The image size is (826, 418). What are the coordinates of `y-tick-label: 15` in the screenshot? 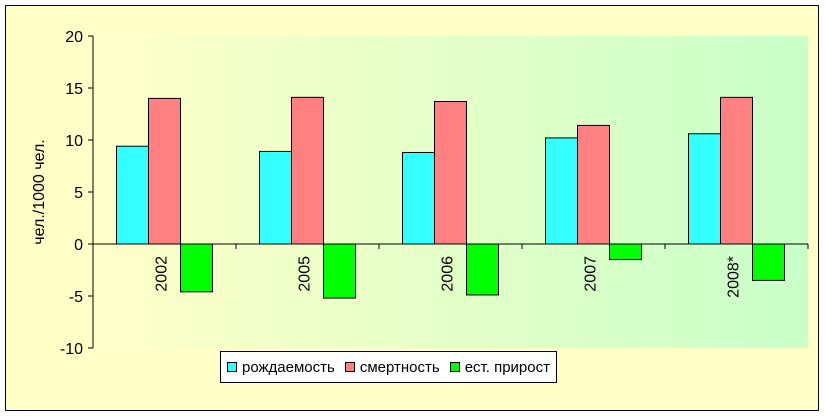 It's located at (74, 89).